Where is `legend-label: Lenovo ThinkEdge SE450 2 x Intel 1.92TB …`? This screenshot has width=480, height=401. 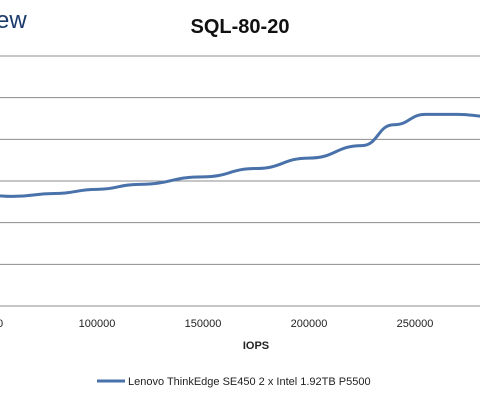 legend-label: Lenovo ThinkEdge SE450 2 x Intel 1.92TB … is located at coordinates (249, 382).